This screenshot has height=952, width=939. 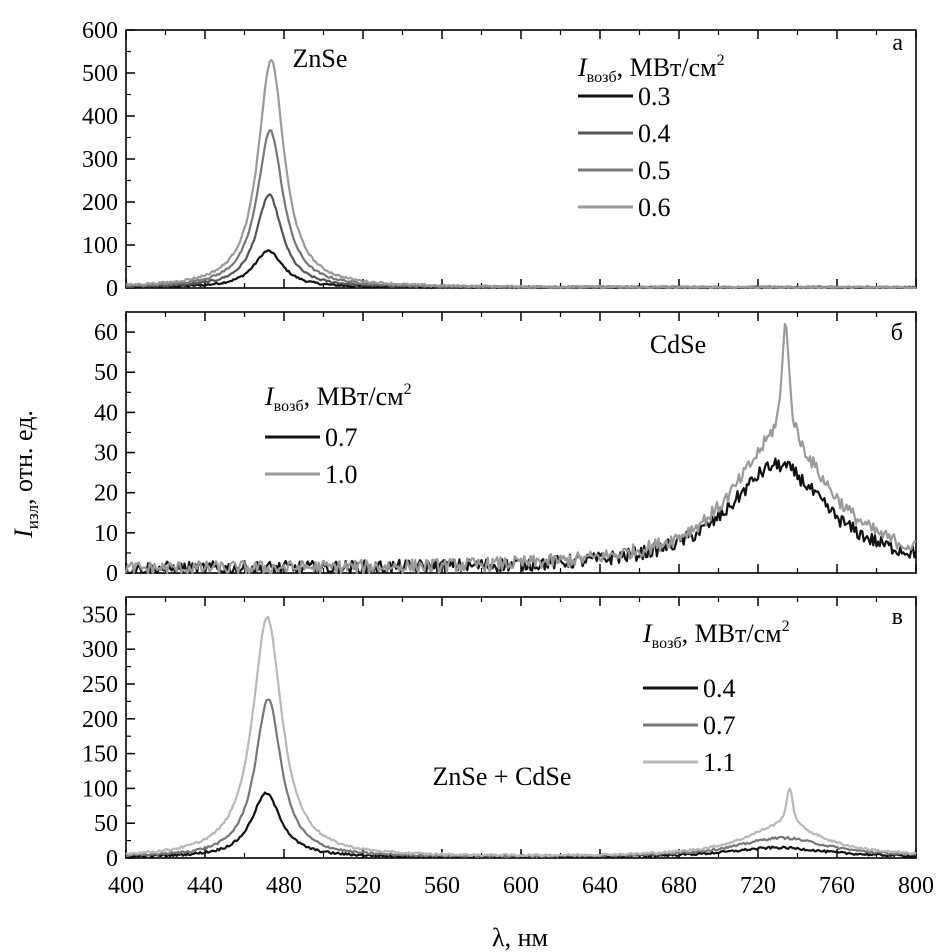 What do you see at coordinates (284, 886) in the screenshot?
I see `x-tick-label: 480` at bounding box center [284, 886].